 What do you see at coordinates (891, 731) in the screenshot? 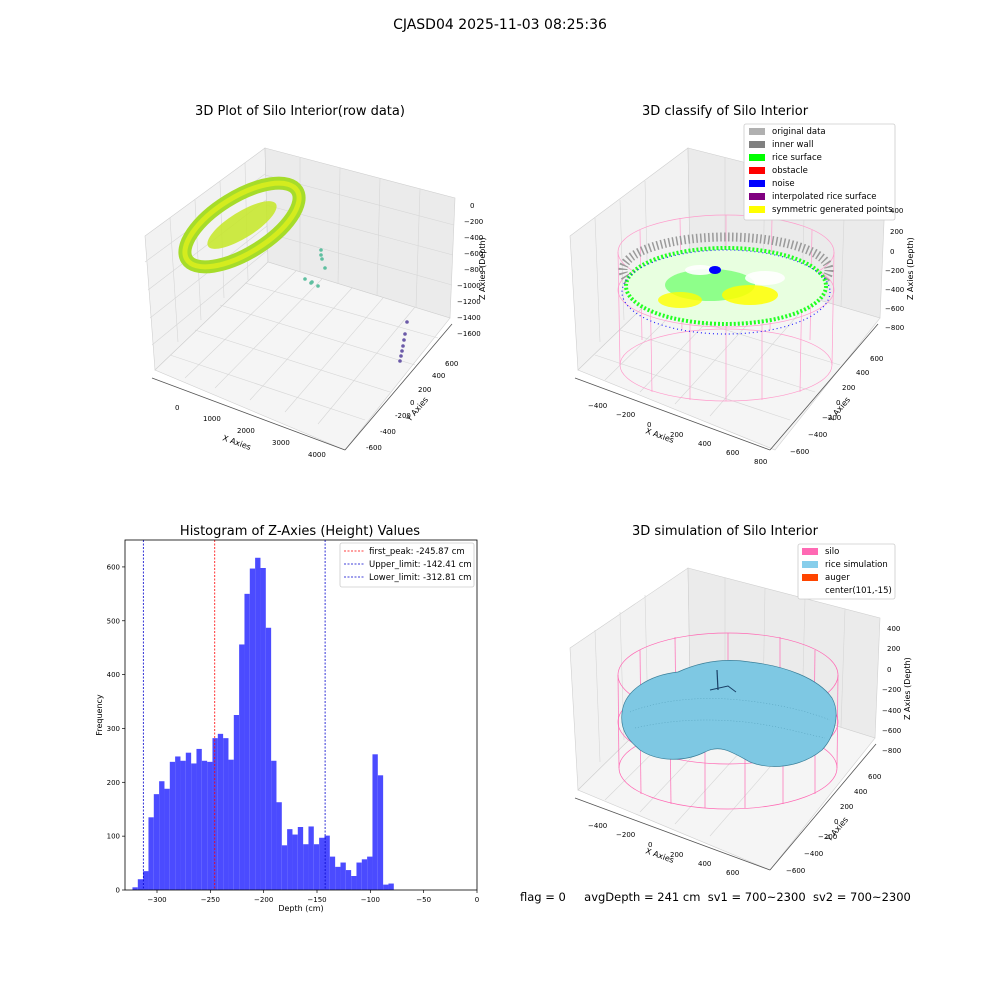
I see `p4-ztick: −600` at bounding box center [891, 731].